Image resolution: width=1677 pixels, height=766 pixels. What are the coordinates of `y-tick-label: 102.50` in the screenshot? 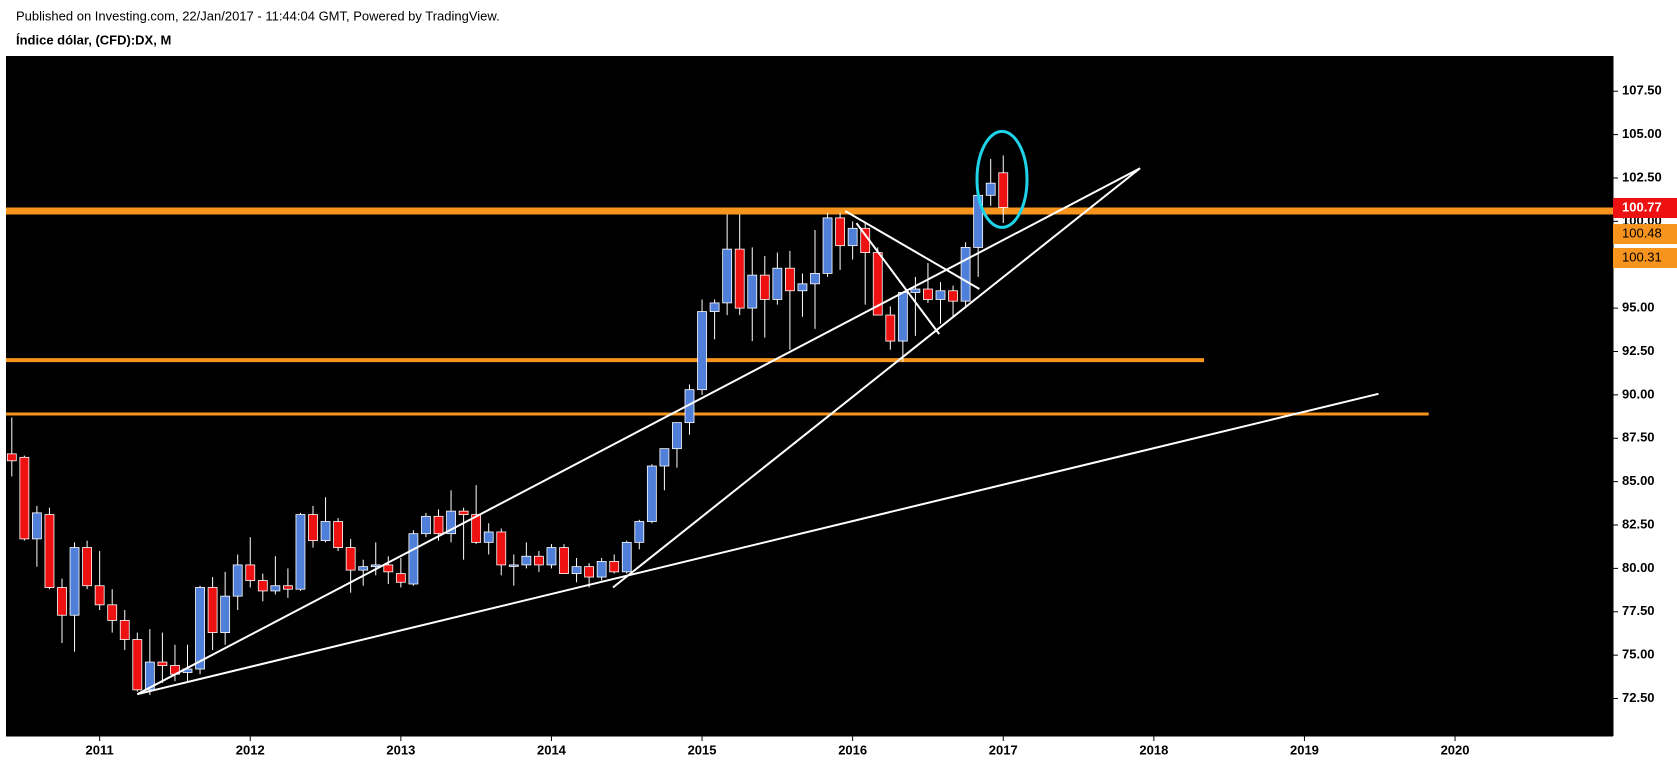 It's located at (1642, 176).